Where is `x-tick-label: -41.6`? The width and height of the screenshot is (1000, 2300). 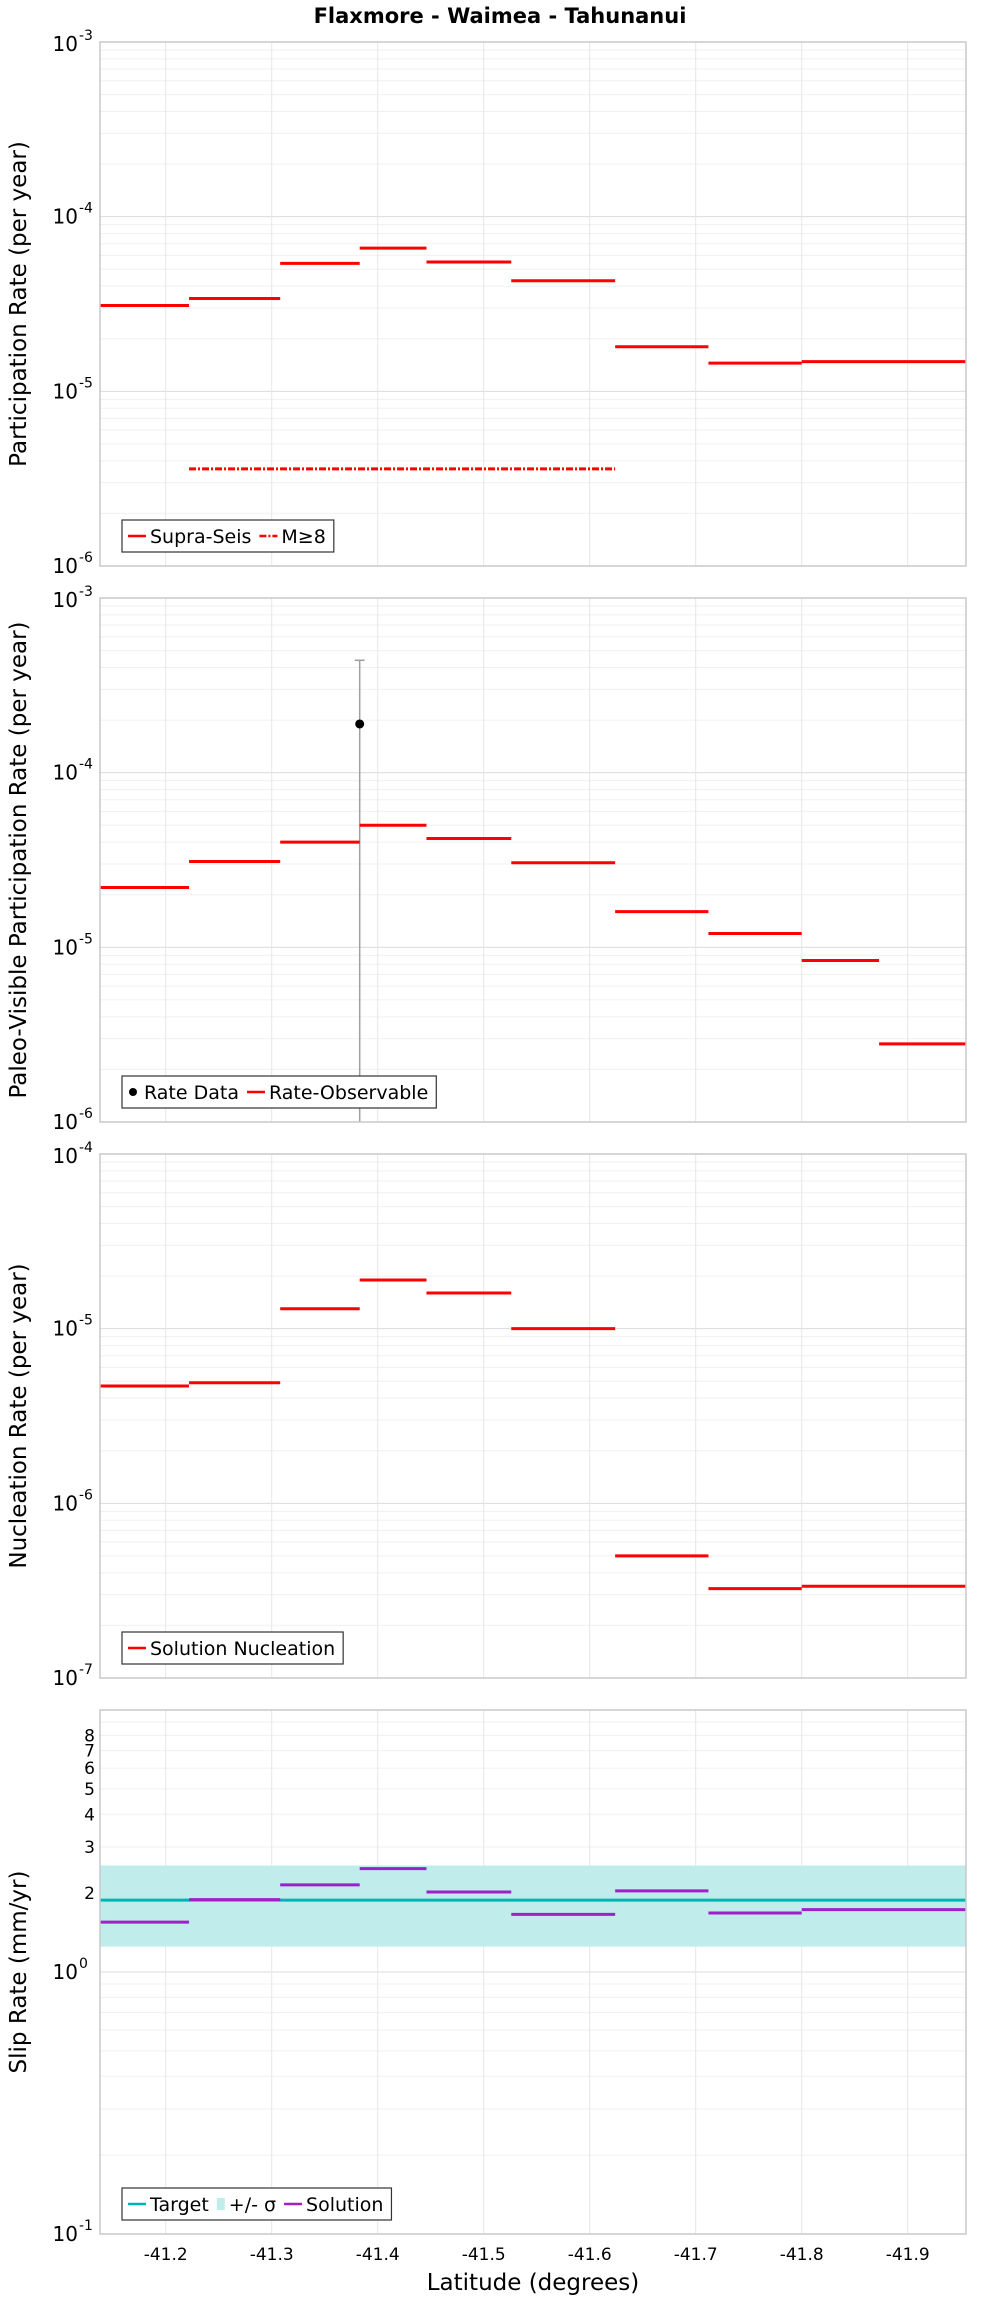 x-tick-label: -41.6 is located at coordinates (590, 2255).